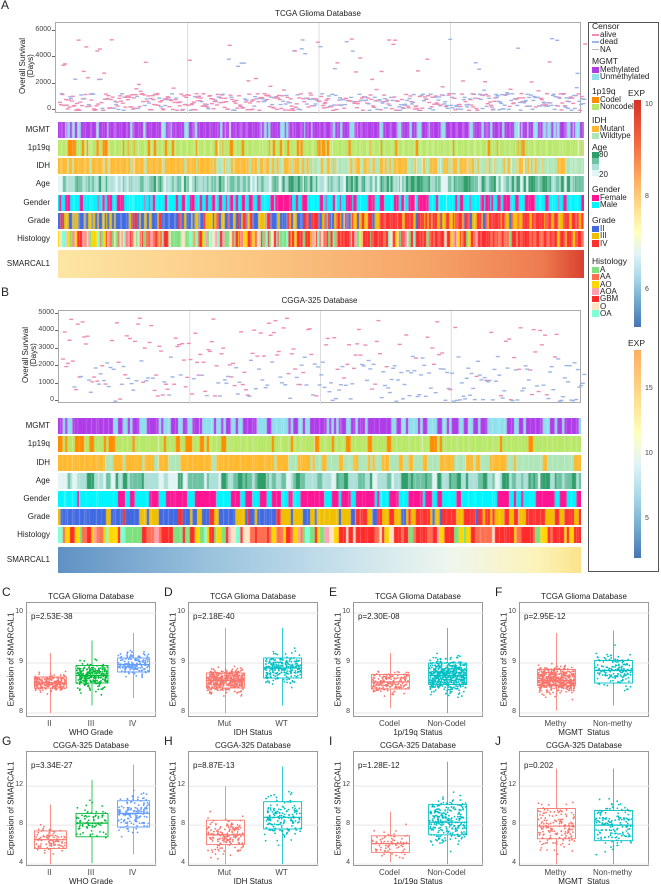 The width and height of the screenshot is (661, 884). What do you see at coordinates (7, 741) in the screenshot?
I see `panel-letter: G` at bounding box center [7, 741].